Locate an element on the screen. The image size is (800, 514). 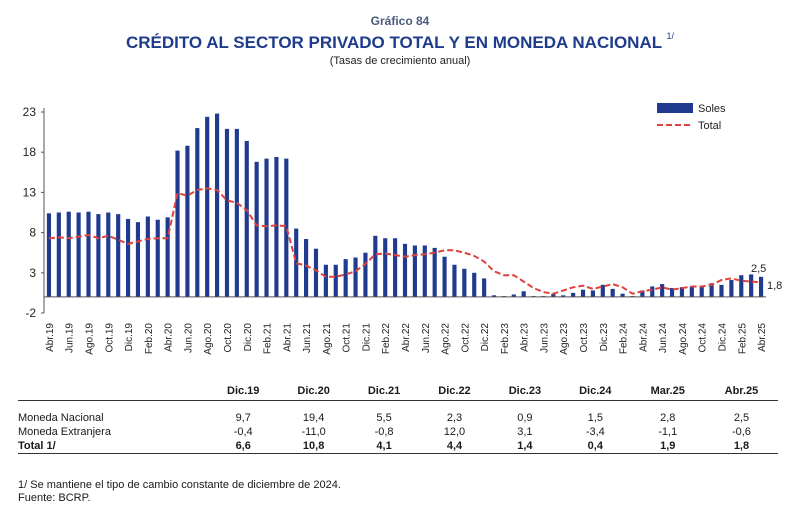
table-cell: 4,4 is located at coordinates (454, 446).